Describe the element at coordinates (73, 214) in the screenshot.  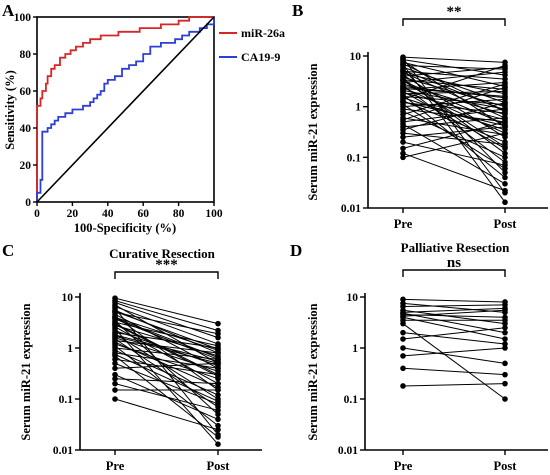
I see `x-tick-label: 20` at that location.